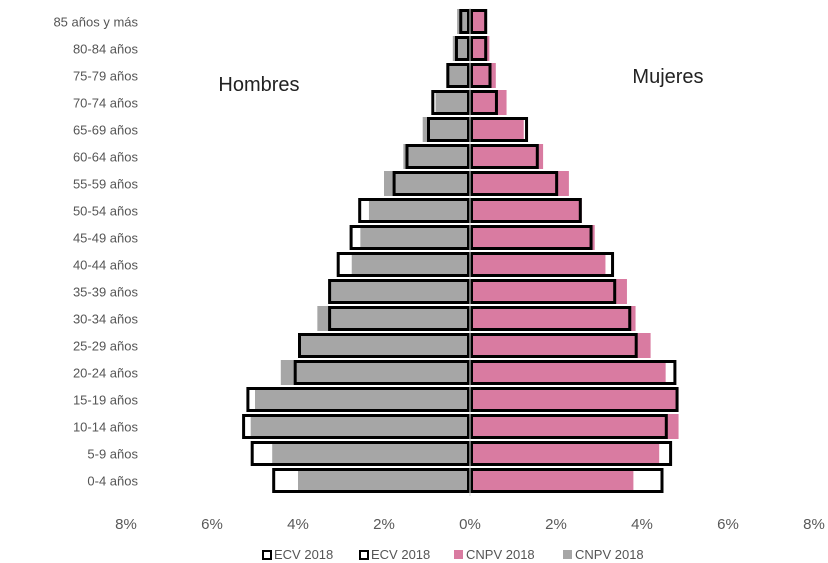  What do you see at coordinates (106, 373) in the screenshot?
I see `category-label: 20-24 años` at bounding box center [106, 373].